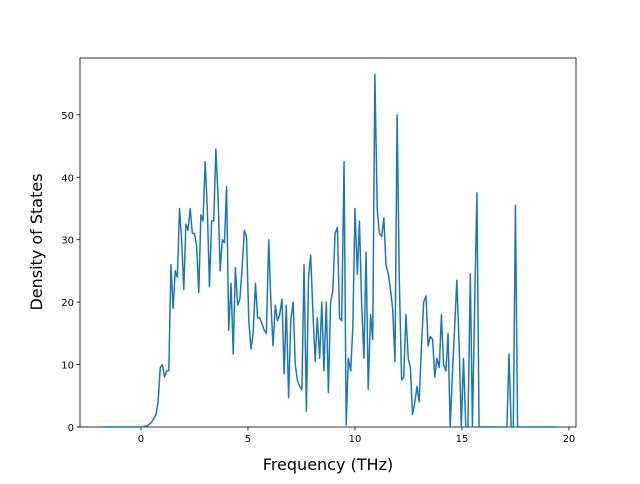 This screenshot has width=640, height=484. What do you see at coordinates (569, 439) in the screenshot?
I see `x-tick-label: 20` at bounding box center [569, 439].